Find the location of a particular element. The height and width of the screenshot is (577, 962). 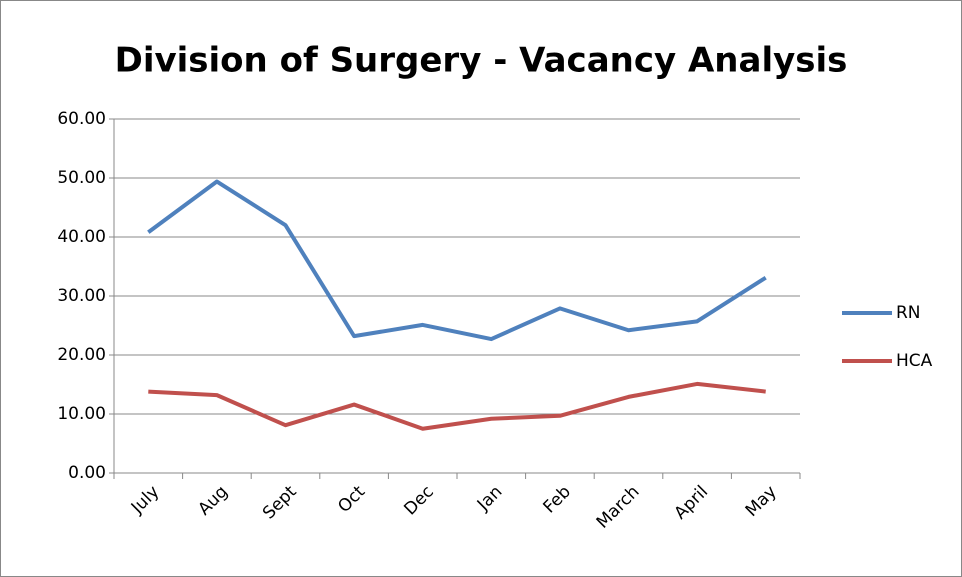

legend-label: RN is located at coordinates (908, 313).